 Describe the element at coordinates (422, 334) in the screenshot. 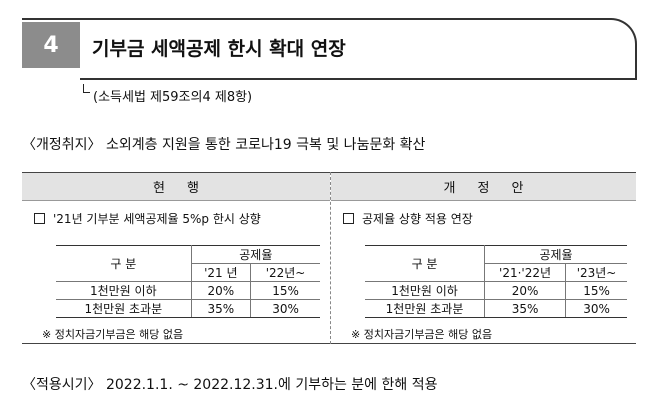

I see `revised-note: ※ 정치자금기부금은 해당 없음` at that location.